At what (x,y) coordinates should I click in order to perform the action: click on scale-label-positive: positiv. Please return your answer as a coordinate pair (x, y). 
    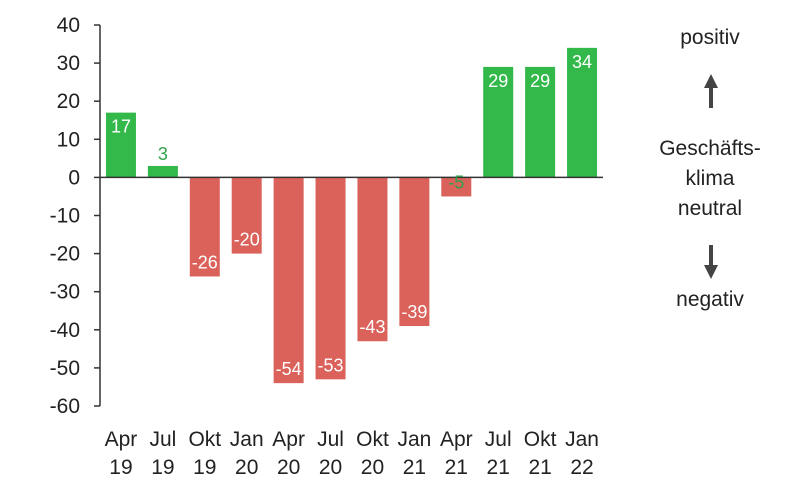
    Looking at the image, I should click on (710, 37).